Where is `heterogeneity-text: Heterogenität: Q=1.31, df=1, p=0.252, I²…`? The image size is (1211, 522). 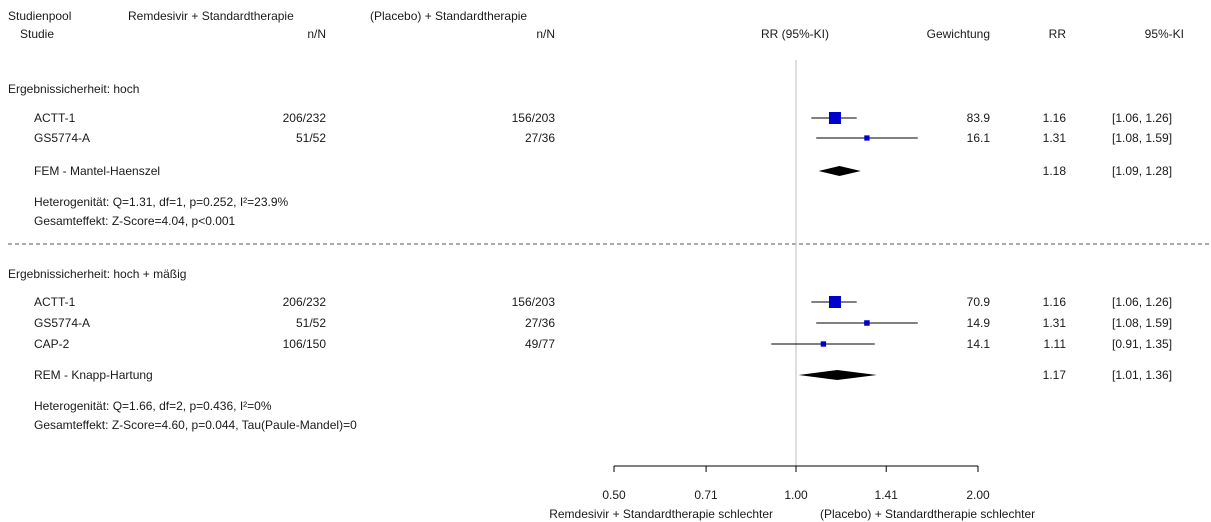
heterogeneity-text: Heterogenität: Q=1.31, df=1, p=0.252, I²… is located at coordinates (161, 202).